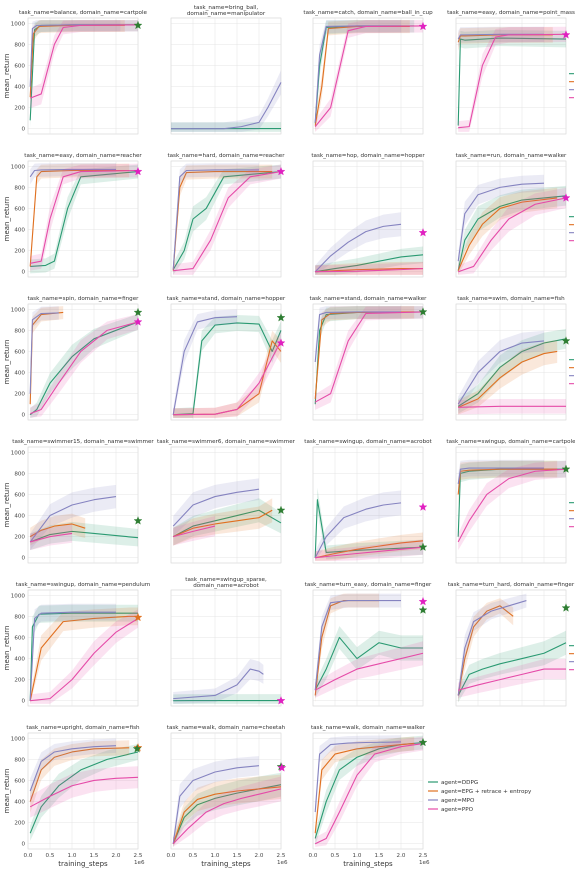  What do you see at coordinates (511, 156) in the screenshot?
I see `subplot-title: task_name=run, domain_name=walker` at bounding box center [511, 156].